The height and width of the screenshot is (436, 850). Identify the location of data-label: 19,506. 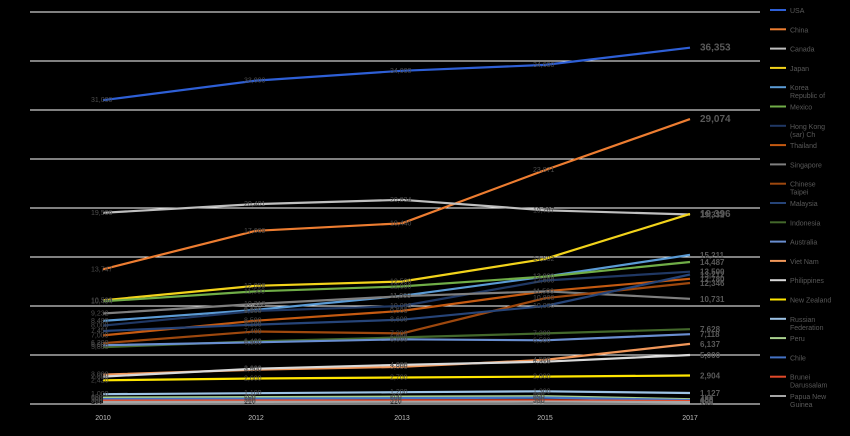
(102, 213).